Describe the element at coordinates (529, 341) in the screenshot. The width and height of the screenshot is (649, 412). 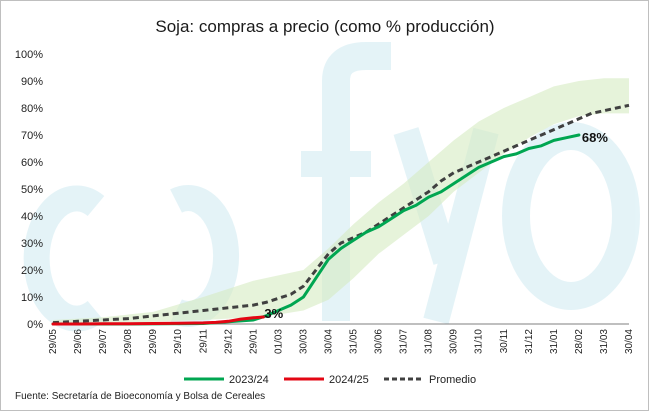
I see `x-tick-label: 31/12` at that location.